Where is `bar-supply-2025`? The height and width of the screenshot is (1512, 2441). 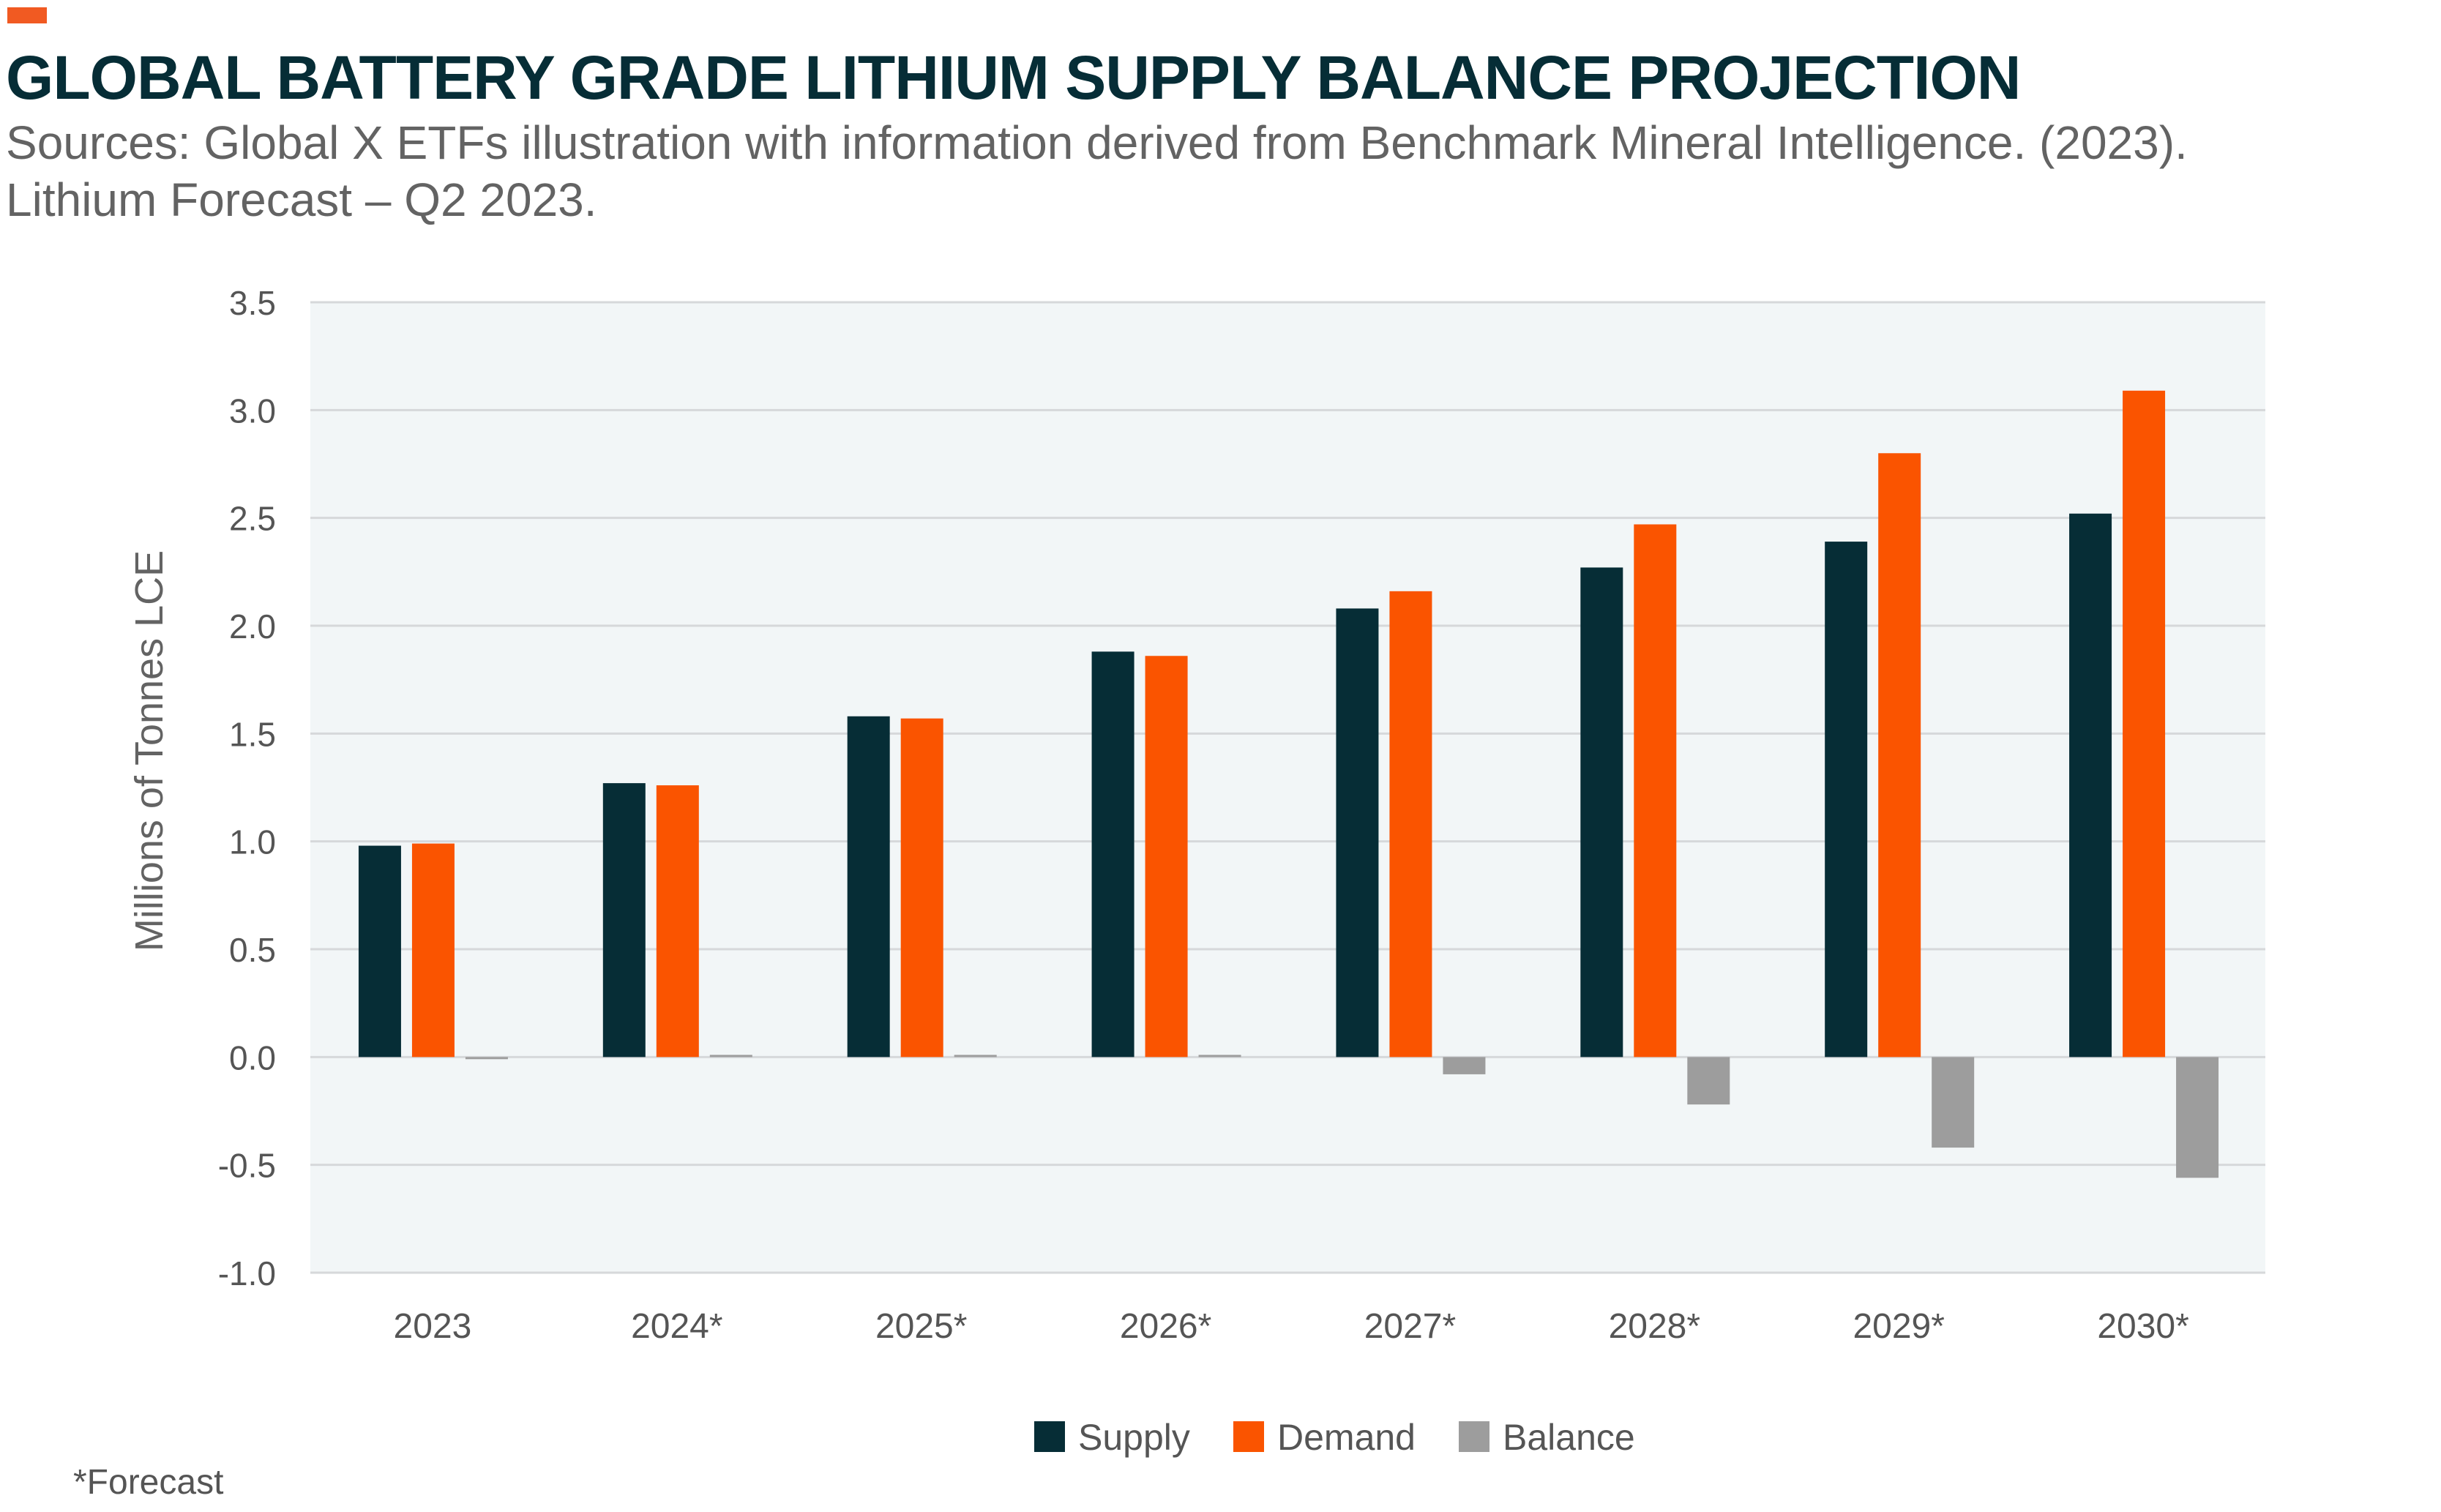
bar-supply-2025 is located at coordinates (868, 887).